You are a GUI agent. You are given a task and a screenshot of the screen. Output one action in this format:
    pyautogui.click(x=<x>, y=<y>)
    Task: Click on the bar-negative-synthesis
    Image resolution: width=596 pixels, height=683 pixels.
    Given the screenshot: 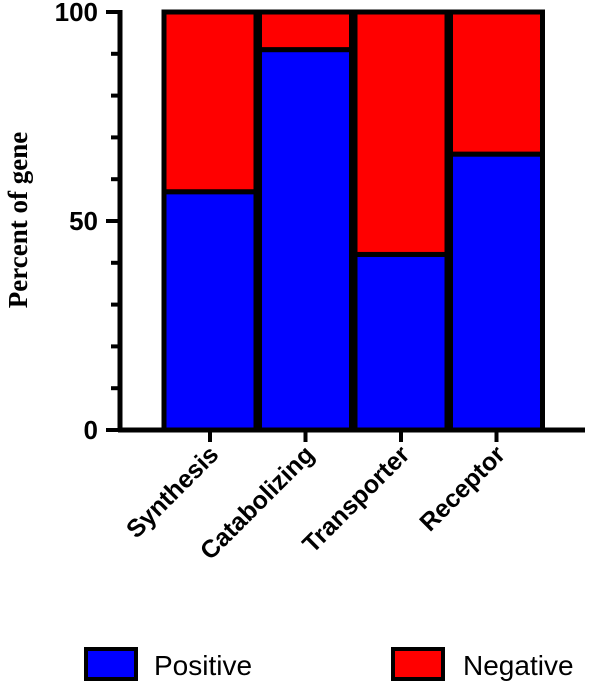 What is the action you would take?
    pyautogui.click(x=210, y=102)
    